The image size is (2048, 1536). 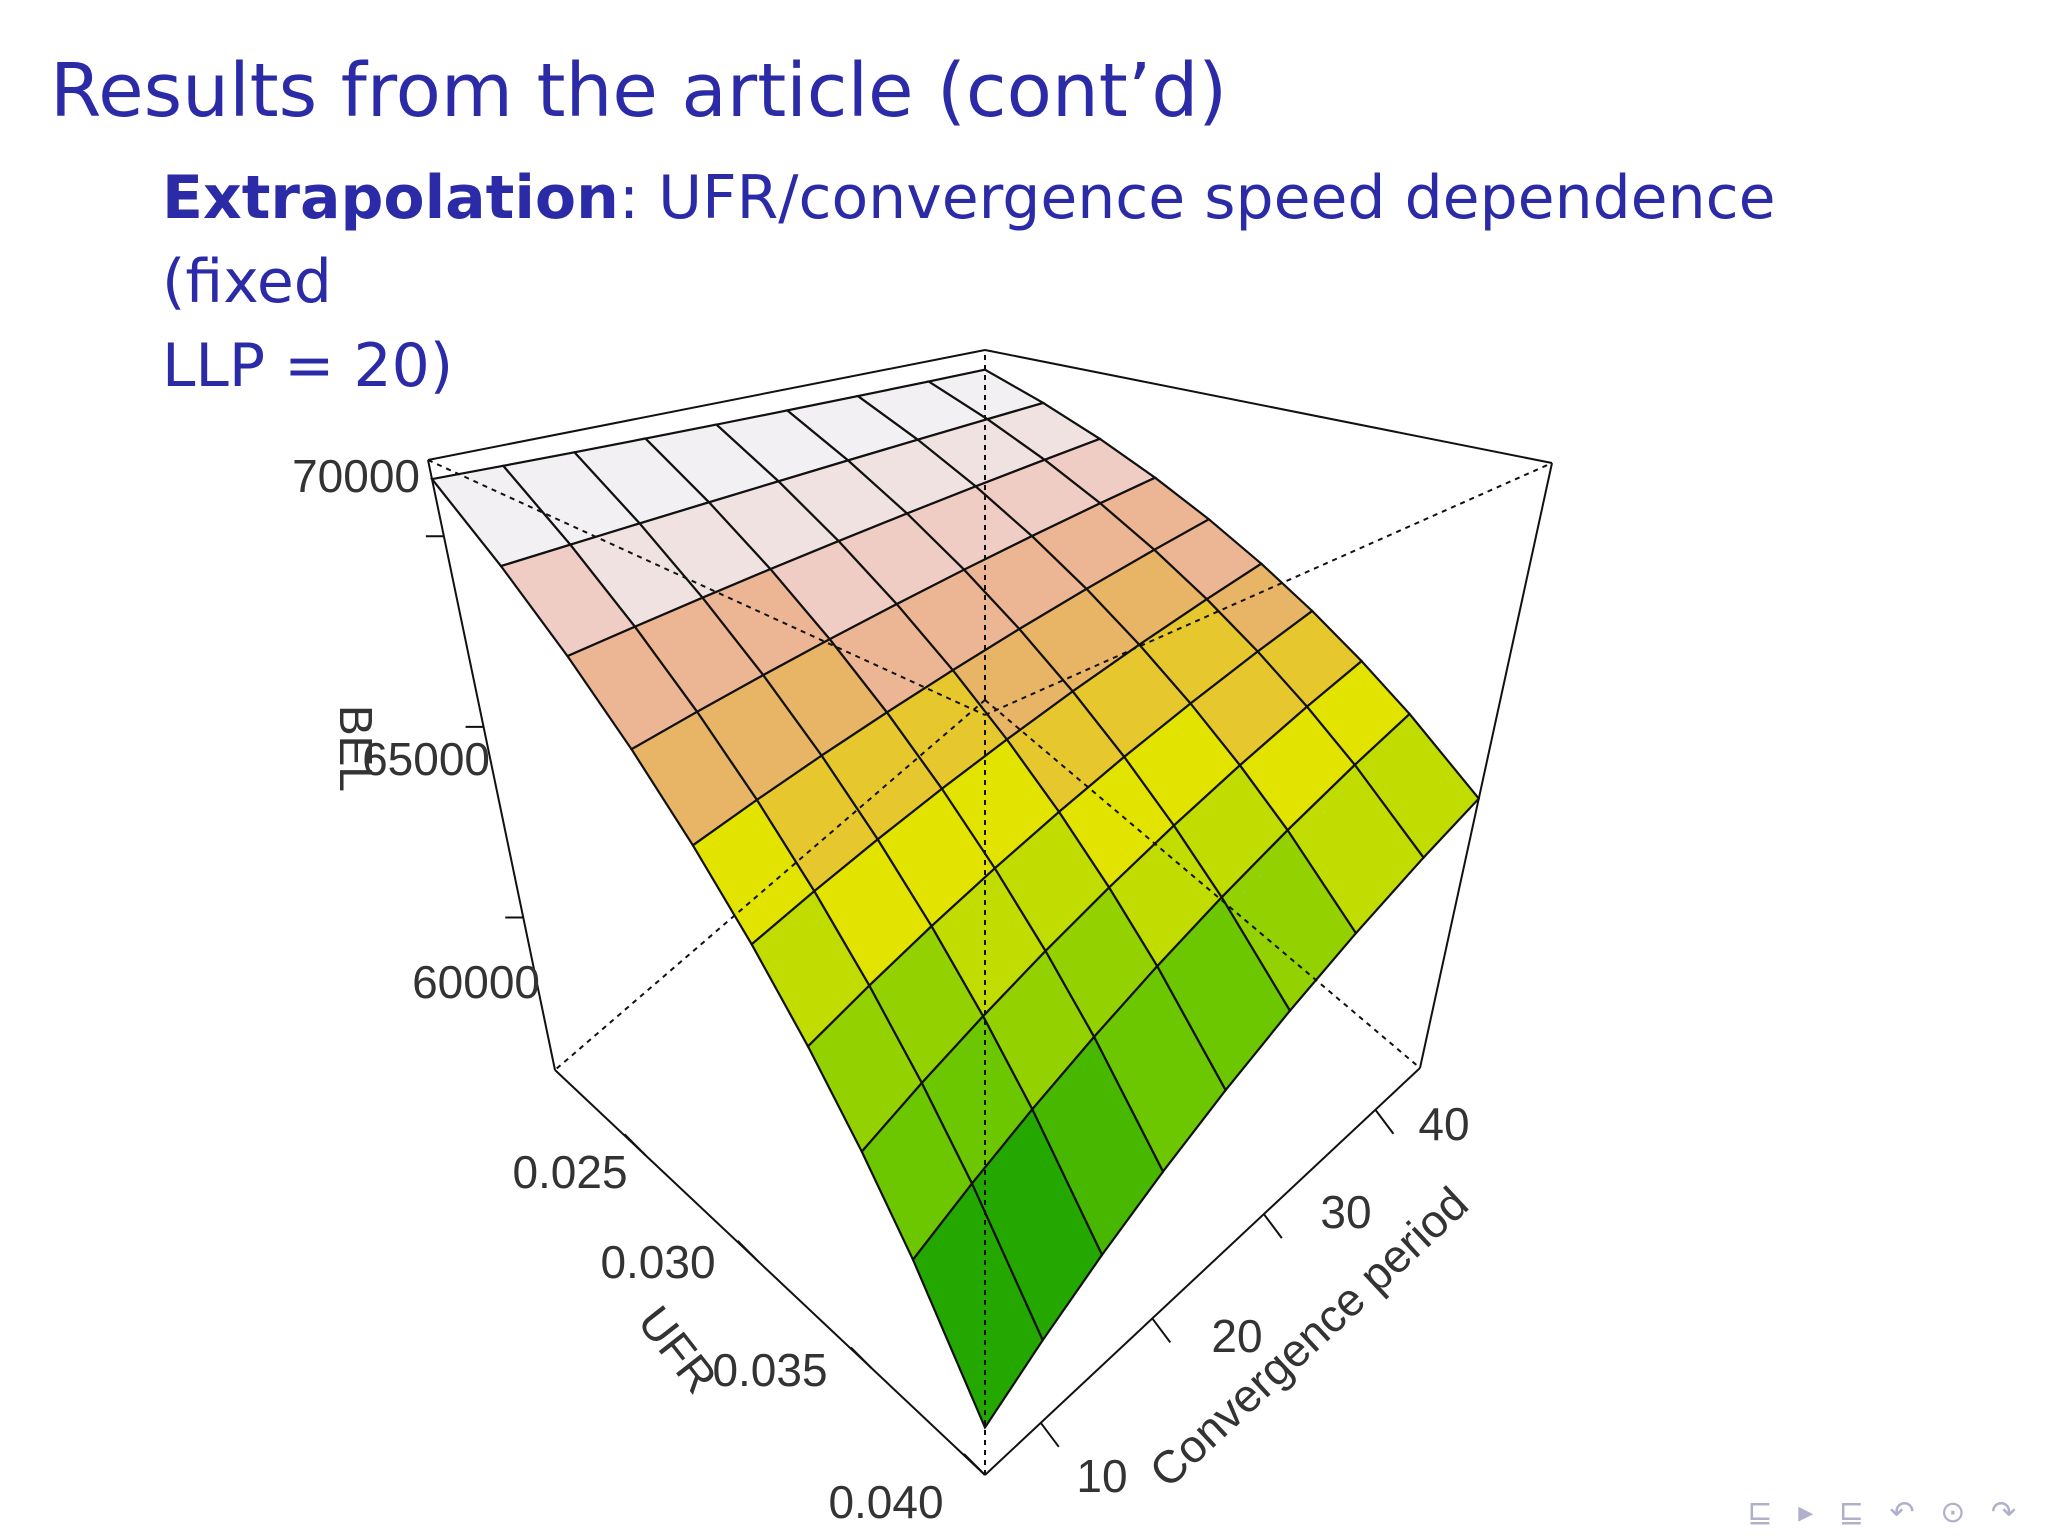 What do you see at coordinates (639, 91) in the screenshot?
I see `slide-title: Results from the article (cont’d)` at bounding box center [639, 91].